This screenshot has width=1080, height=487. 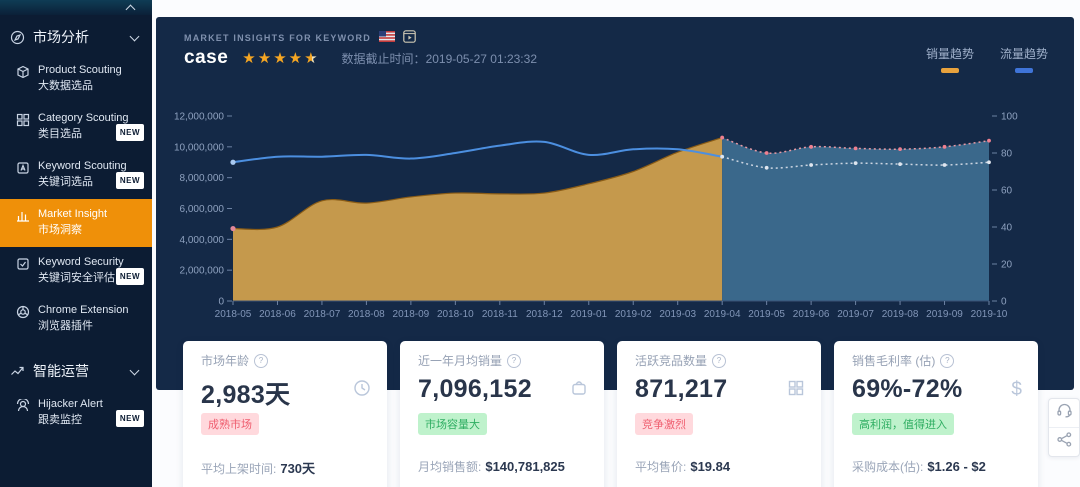 What do you see at coordinates (23, 312) in the screenshot?
I see `chrome-icon` at bounding box center [23, 312].